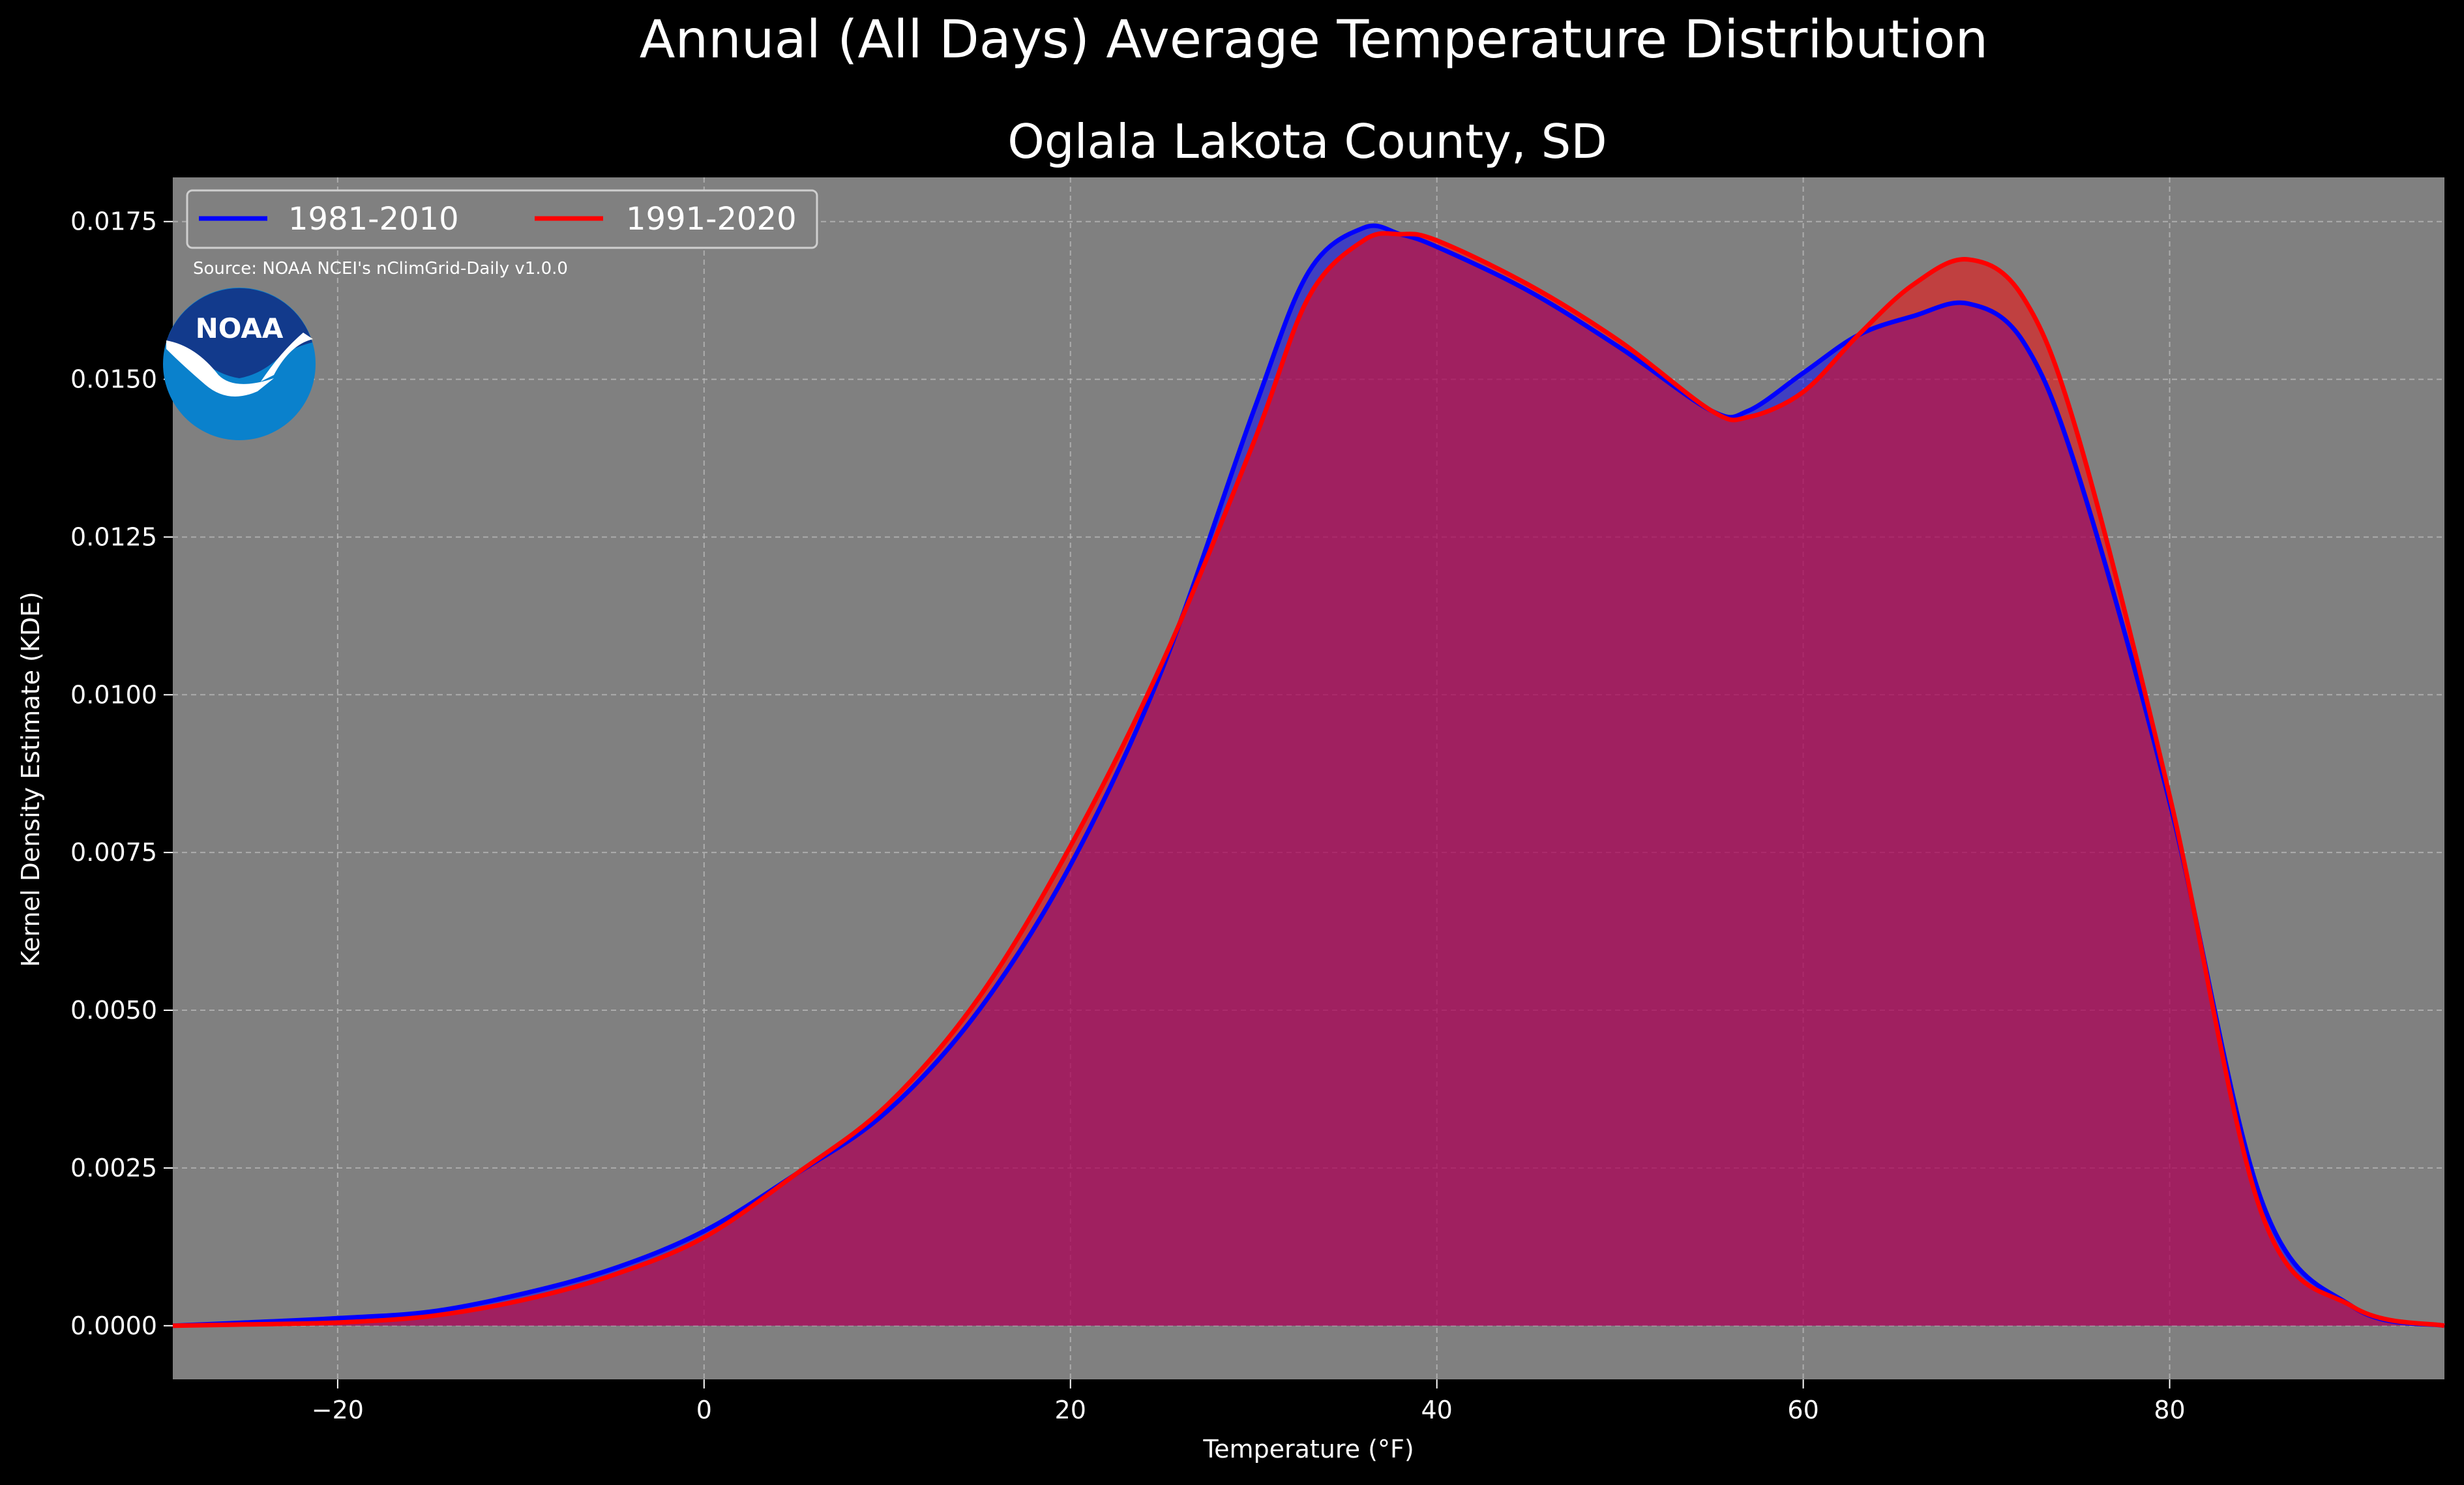  What do you see at coordinates (113, 695) in the screenshot?
I see `y-tick-label: 0.0100` at bounding box center [113, 695].